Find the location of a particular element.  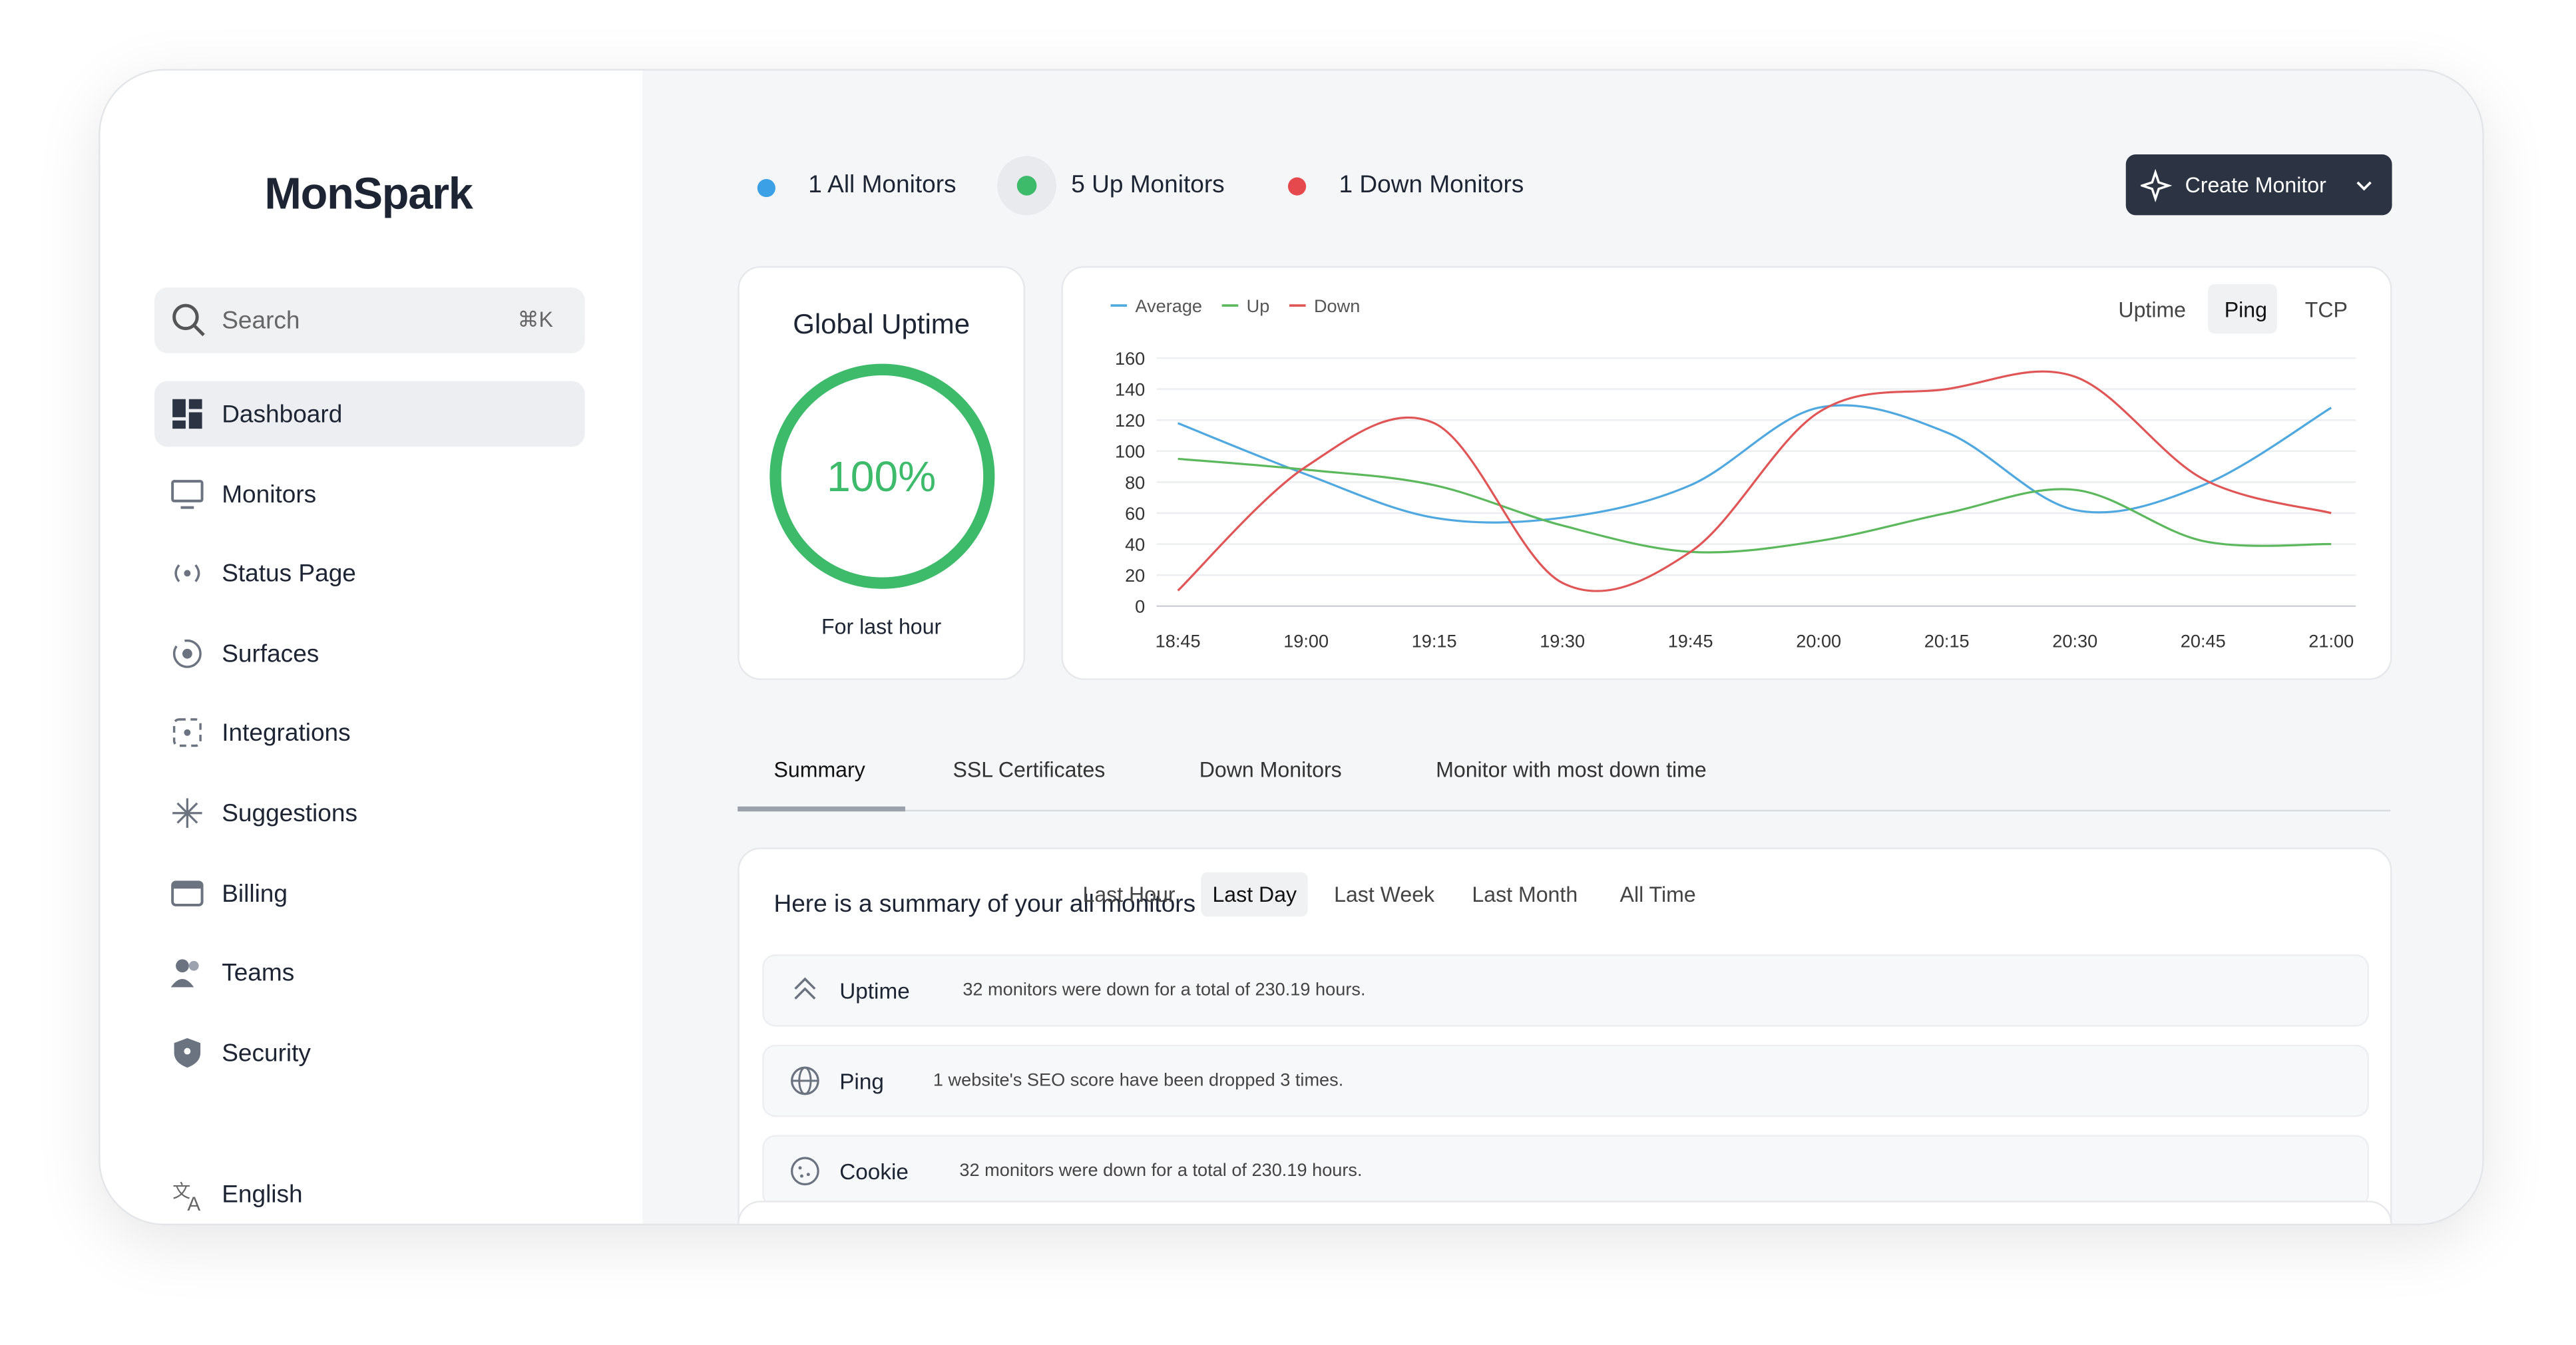

svg-text: A is located at coordinates (193, 1203).